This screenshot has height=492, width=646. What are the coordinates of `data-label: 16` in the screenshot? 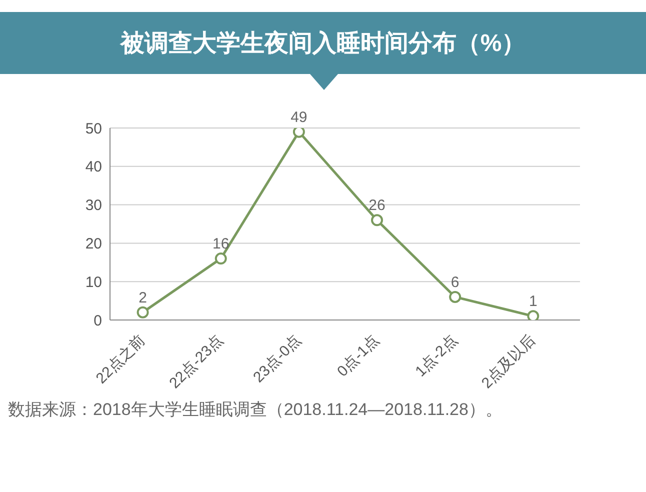 It's located at (221, 244).